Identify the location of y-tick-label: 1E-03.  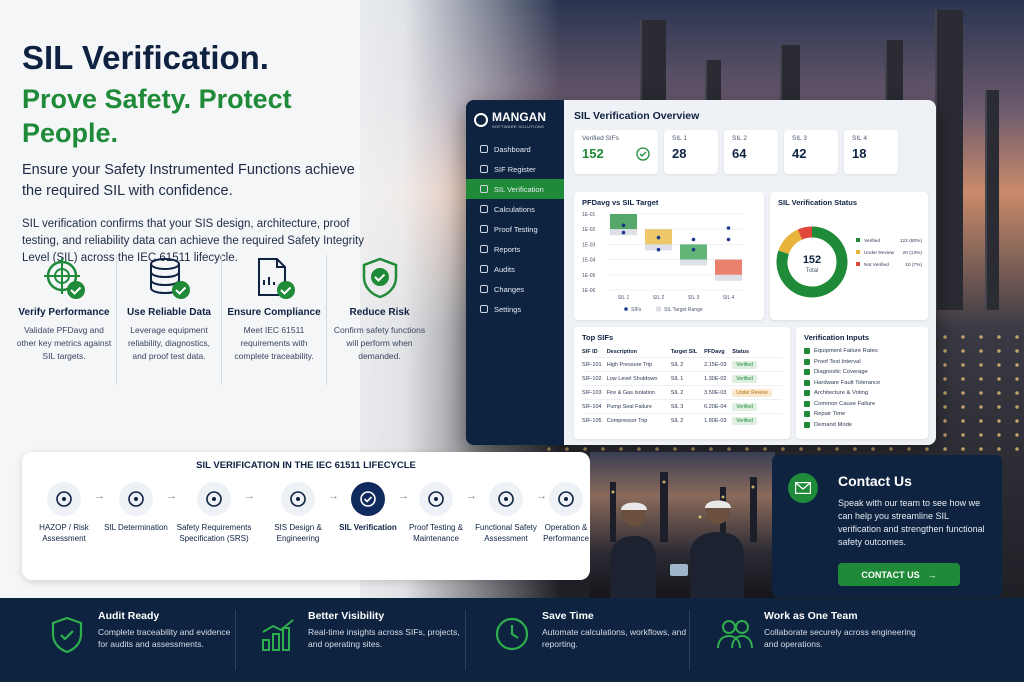
(589, 245).